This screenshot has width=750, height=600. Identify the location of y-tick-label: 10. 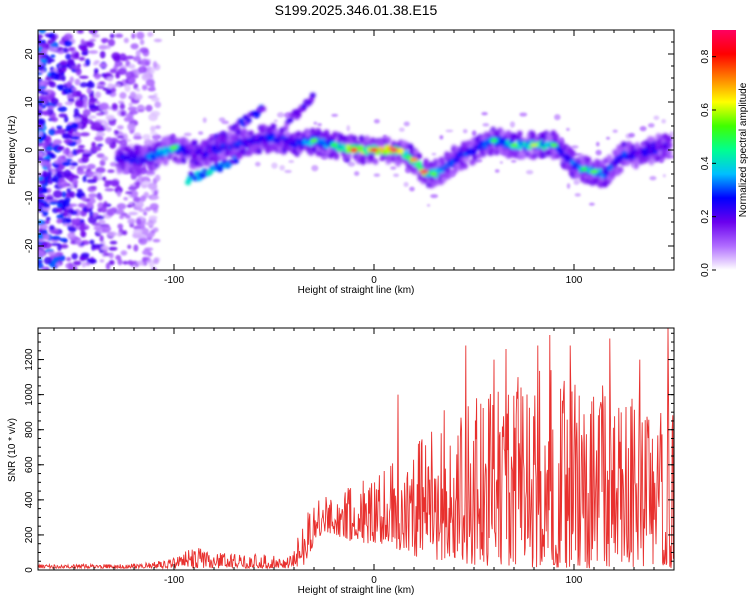
(29, 102).